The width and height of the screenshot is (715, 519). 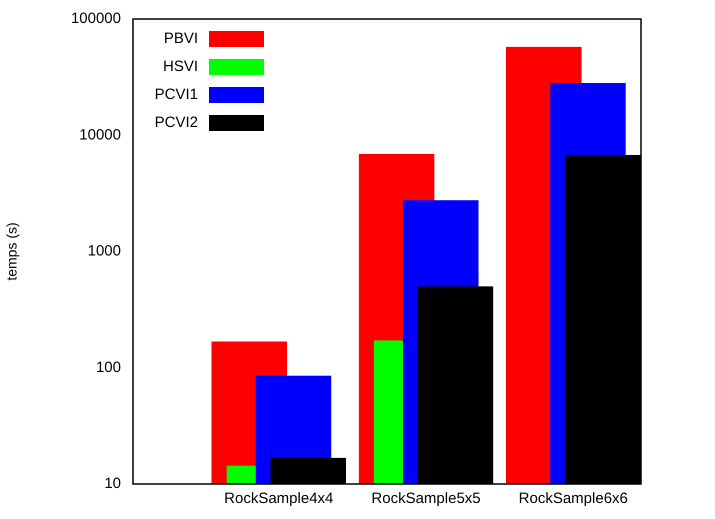 What do you see at coordinates (176, 95) in the screenshot?
I see `legend-label: PCVI1` at bounding box center [176, 95].